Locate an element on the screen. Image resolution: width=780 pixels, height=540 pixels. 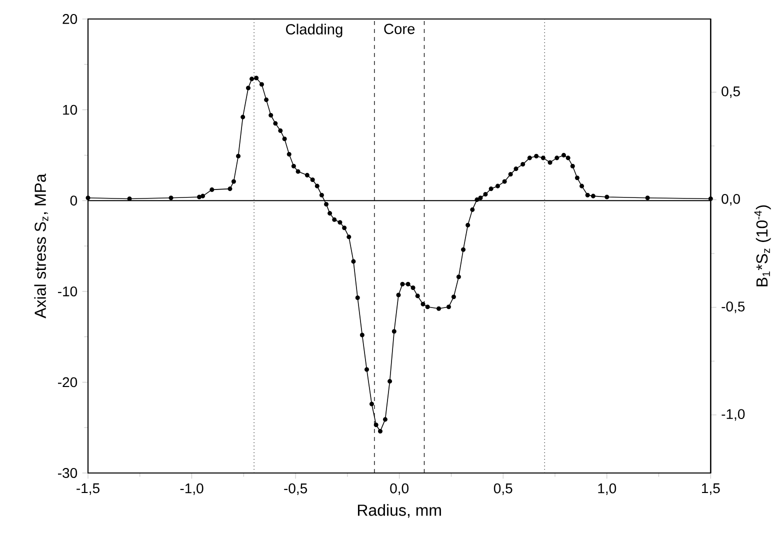
y-tick-label: -10 is located at coordinates (68, 291).